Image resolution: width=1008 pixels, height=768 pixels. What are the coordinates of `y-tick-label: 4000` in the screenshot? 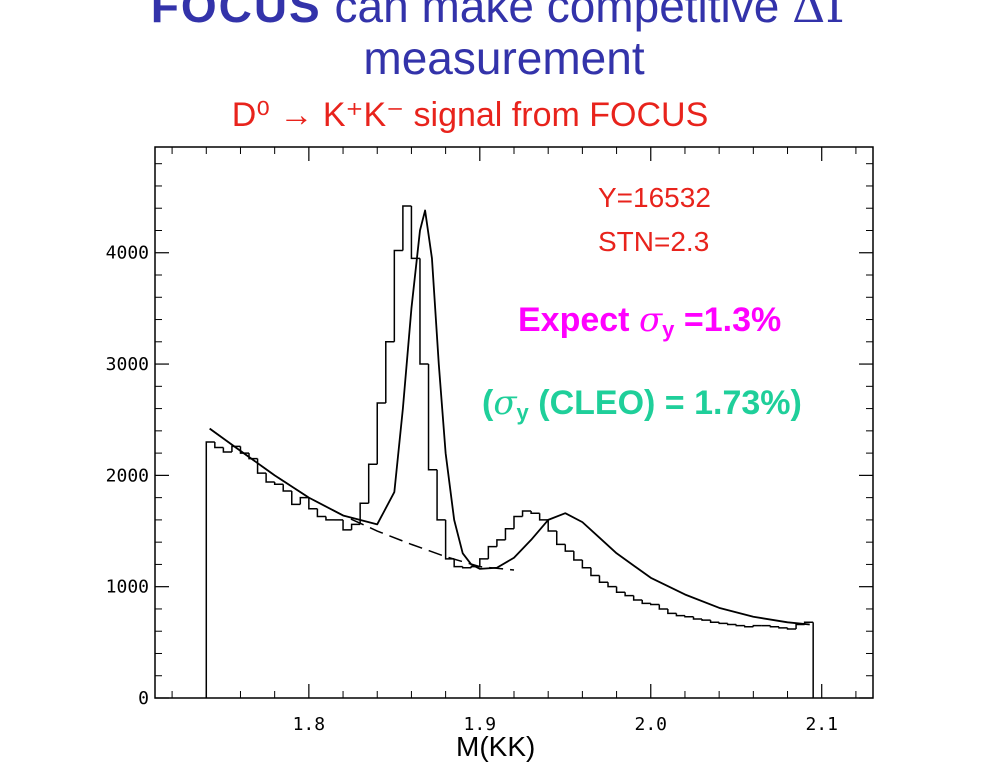 It's located at (127, 253).